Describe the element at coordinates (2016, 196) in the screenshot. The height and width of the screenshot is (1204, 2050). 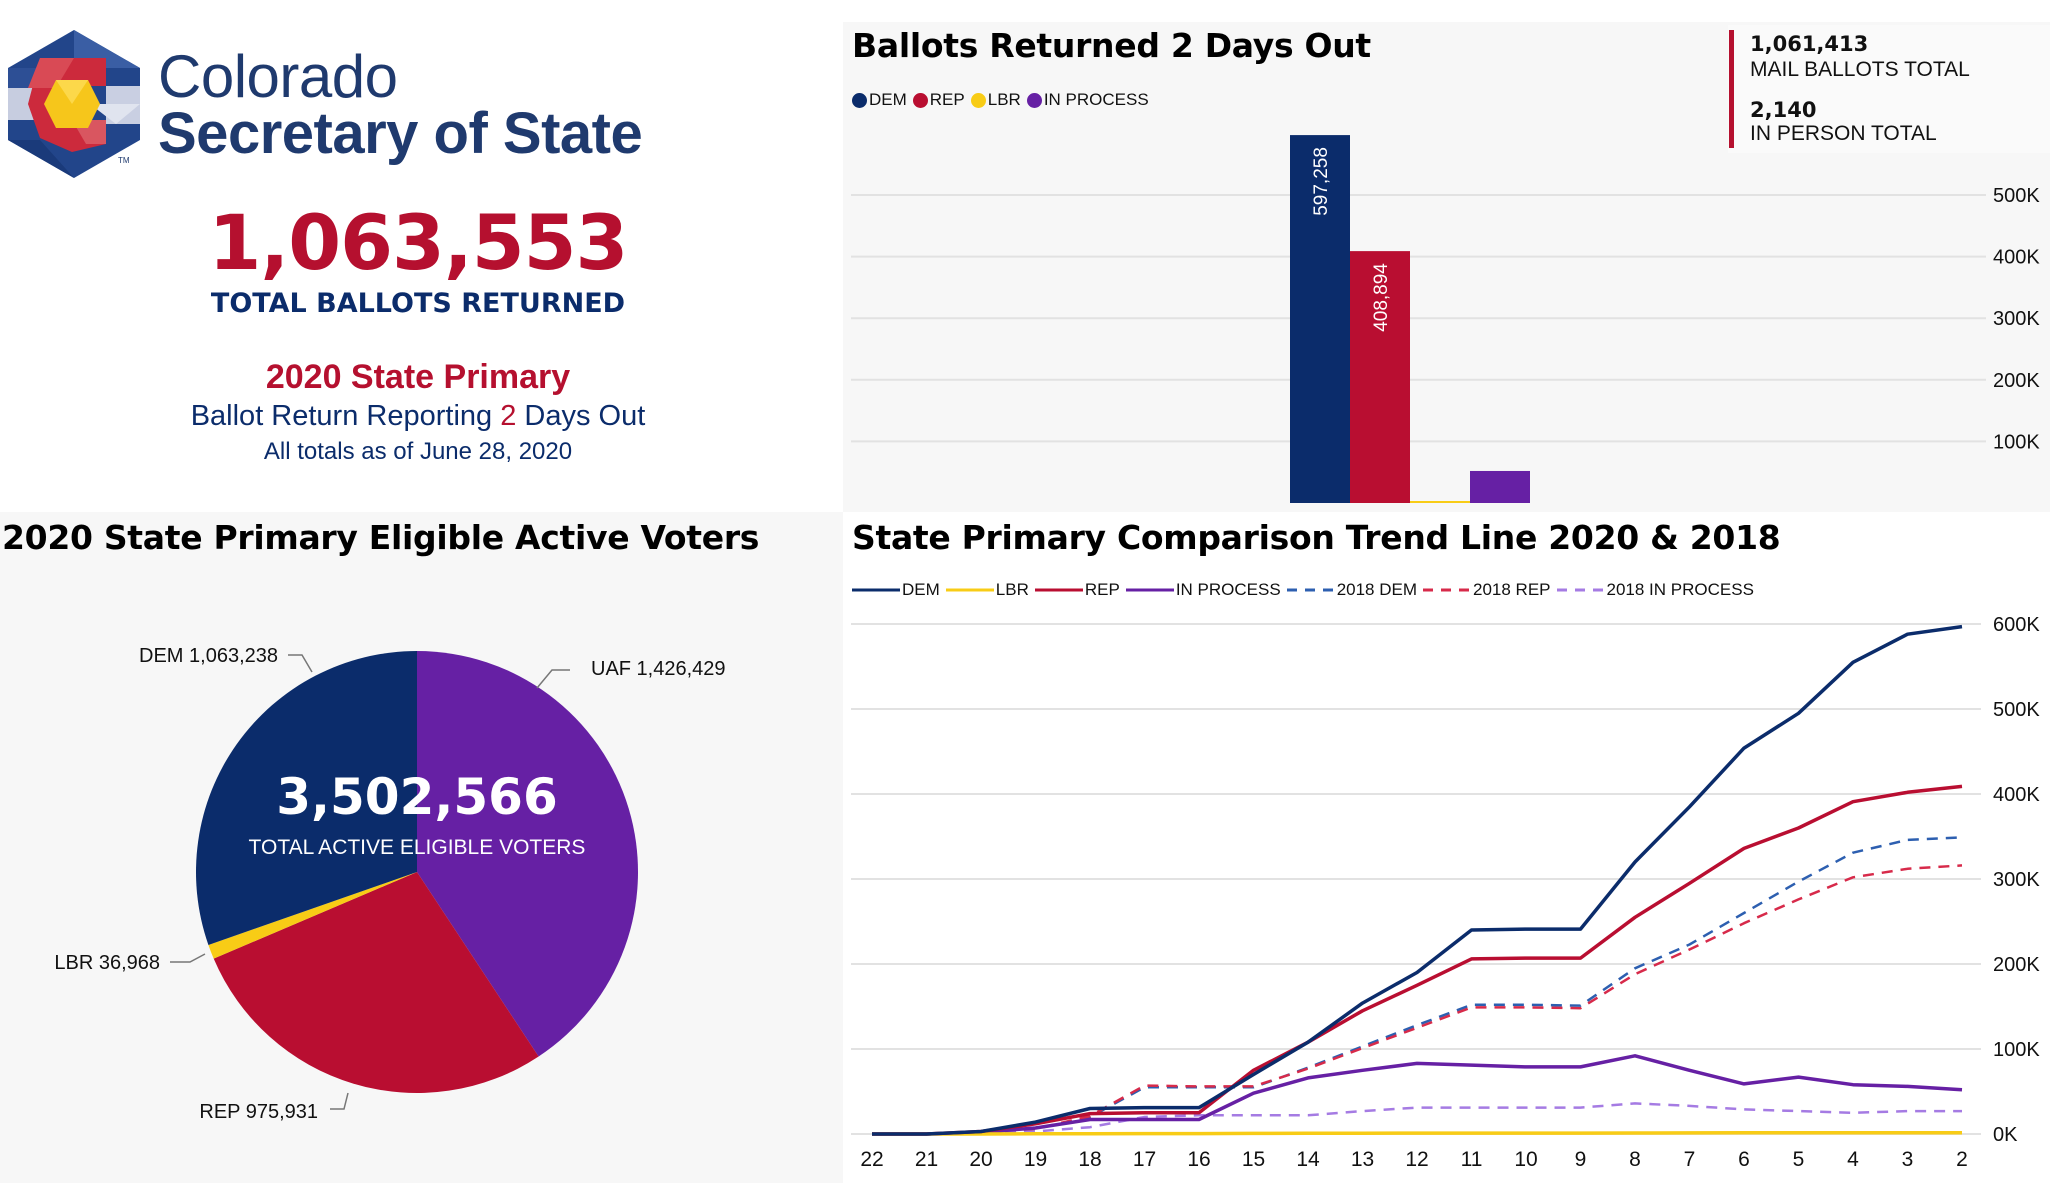
I see `bar-y-tick-label: 500K` at that location.